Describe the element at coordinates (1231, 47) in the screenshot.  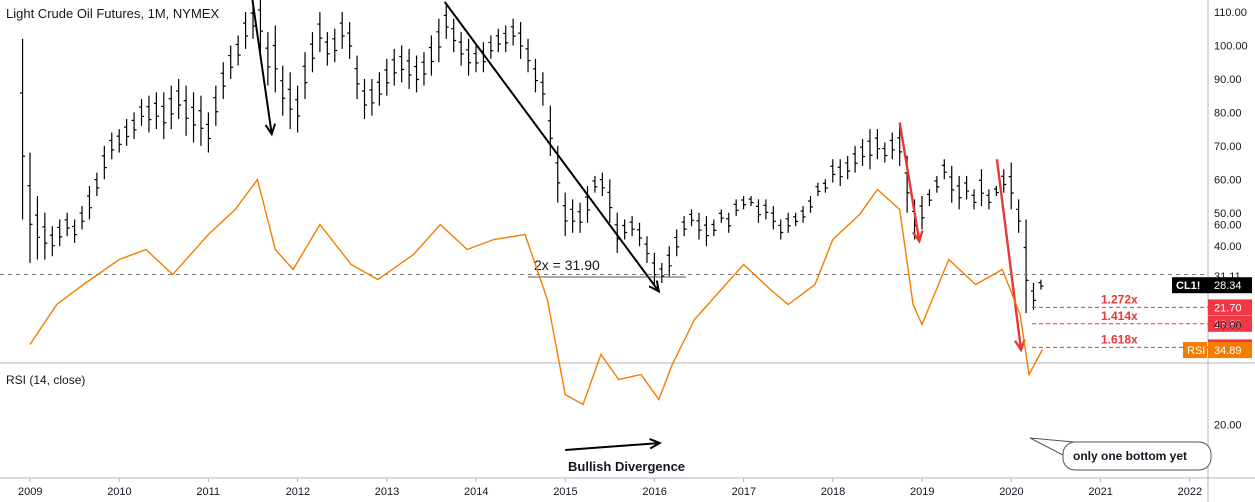
I see `price-axis-label: 100.00` at that location.